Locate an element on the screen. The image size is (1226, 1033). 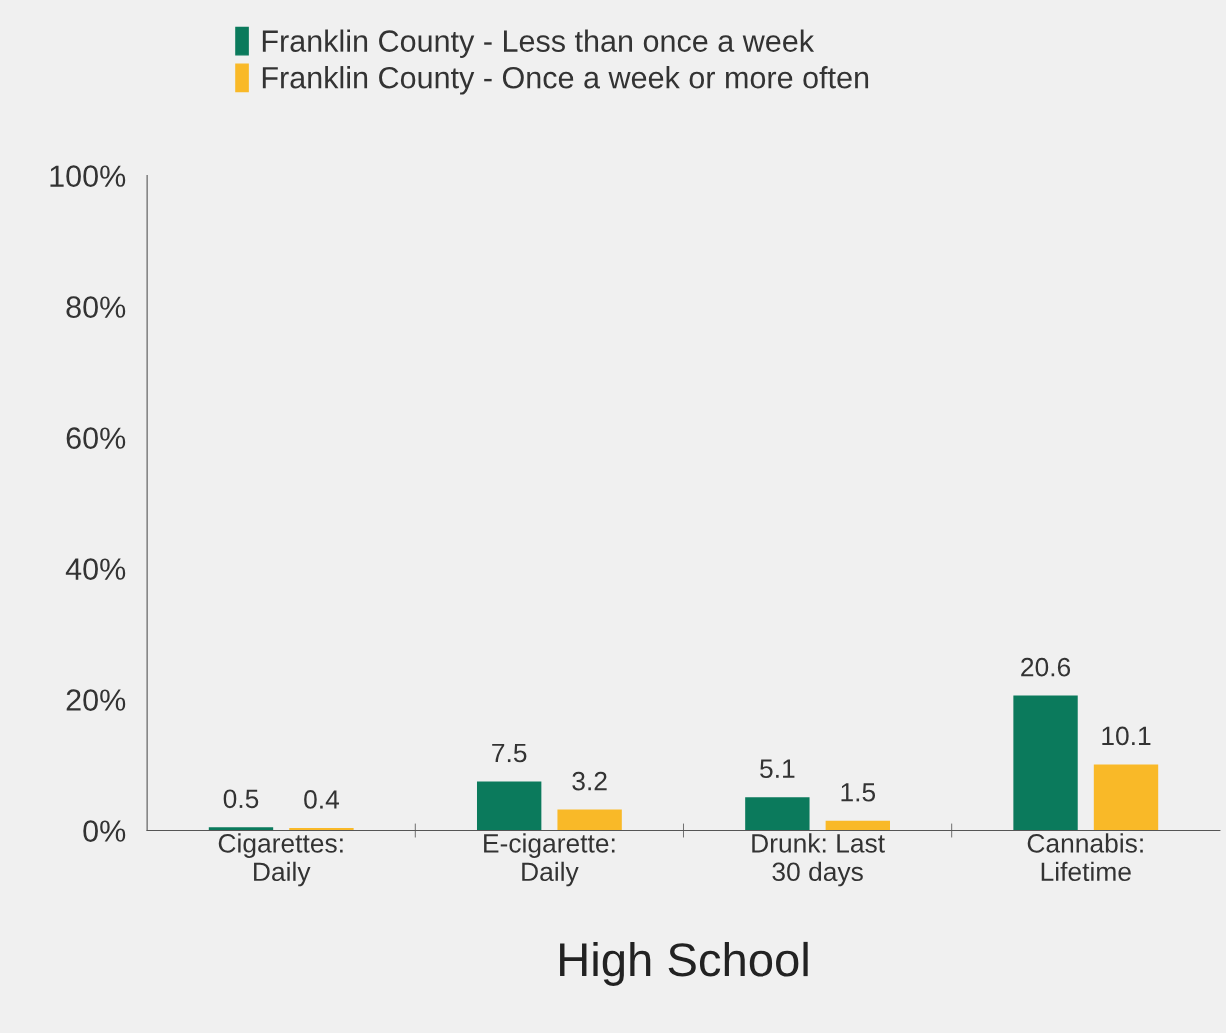
data-label: 20.6 is located at coordinates (1046, 667).